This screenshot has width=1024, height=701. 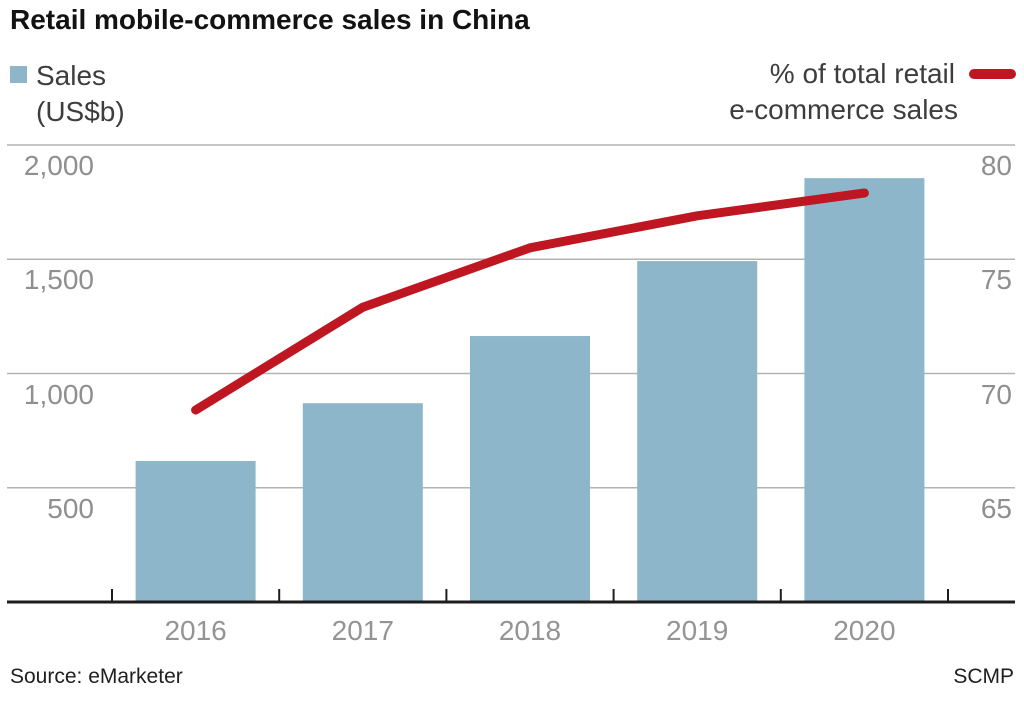 I want to click on pct-legend-row1: % of total retail, so click(x=872, y=74).